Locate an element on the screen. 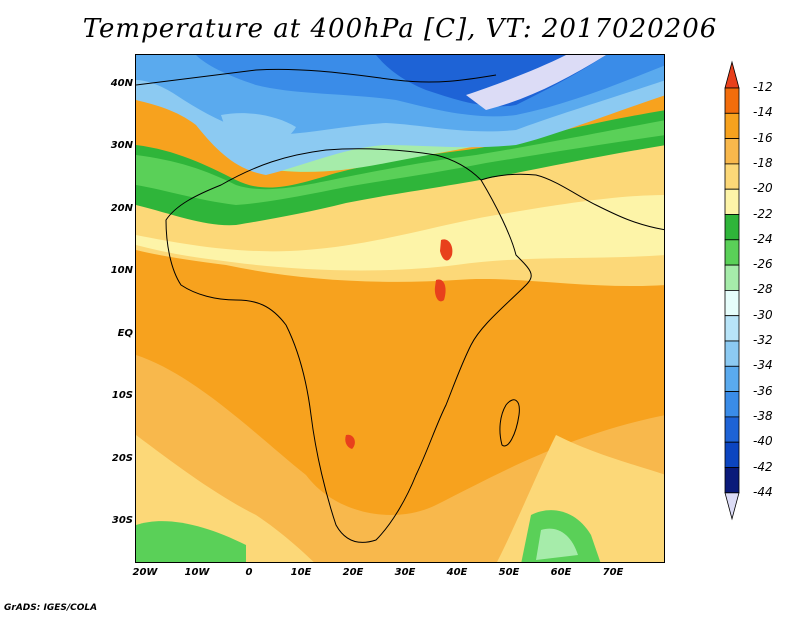 This screenshot has width=800, height=618. footer-credit: GrADS: IGES/COLA is located at coordinates (51, 608).